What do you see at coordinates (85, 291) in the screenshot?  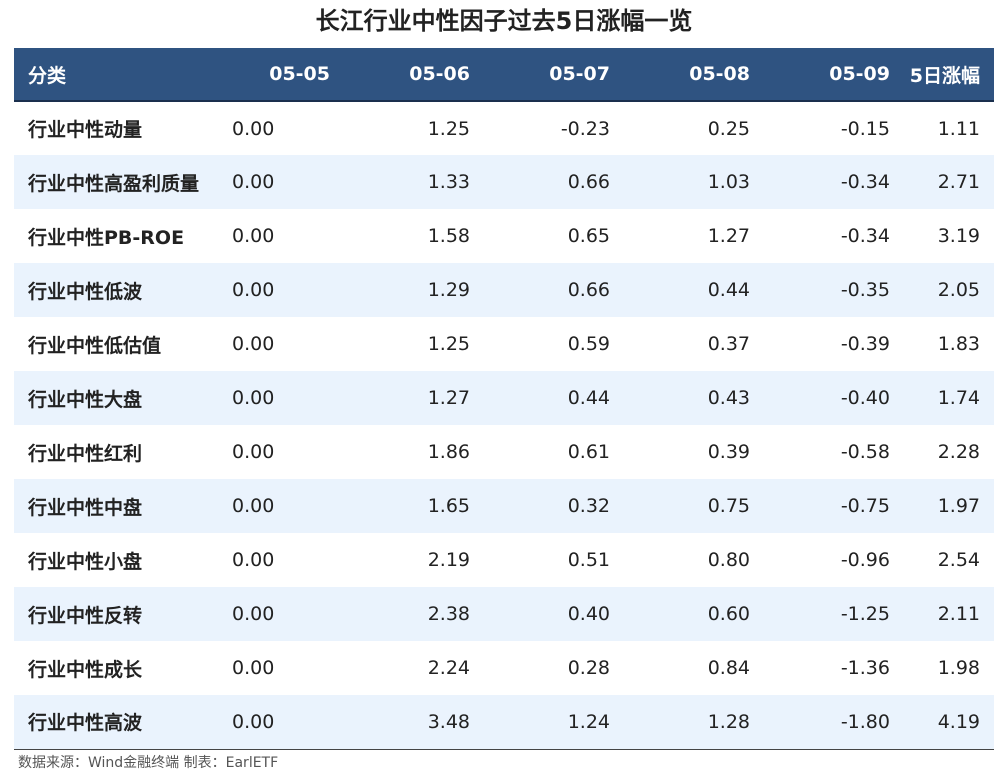 I see `row-category: 行业中性低波` at bounding box center [85, 291].